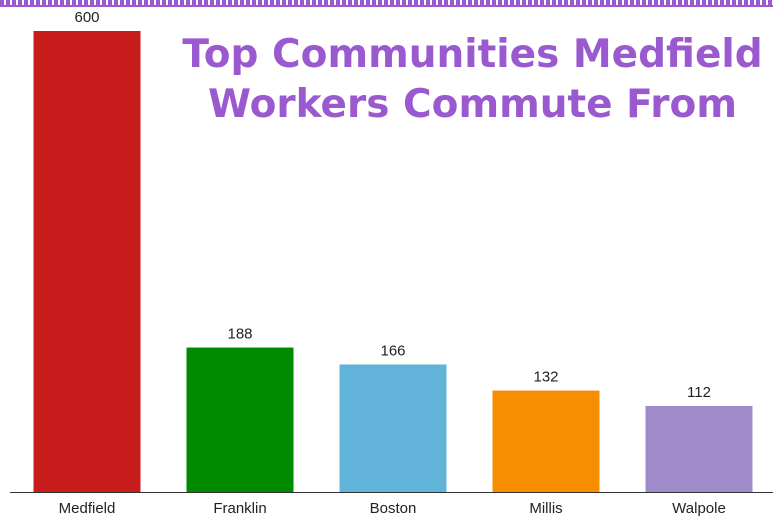 This screenshot has height=519, width=773. I want to click on value-label-walpole: 112, so click(699, 392).